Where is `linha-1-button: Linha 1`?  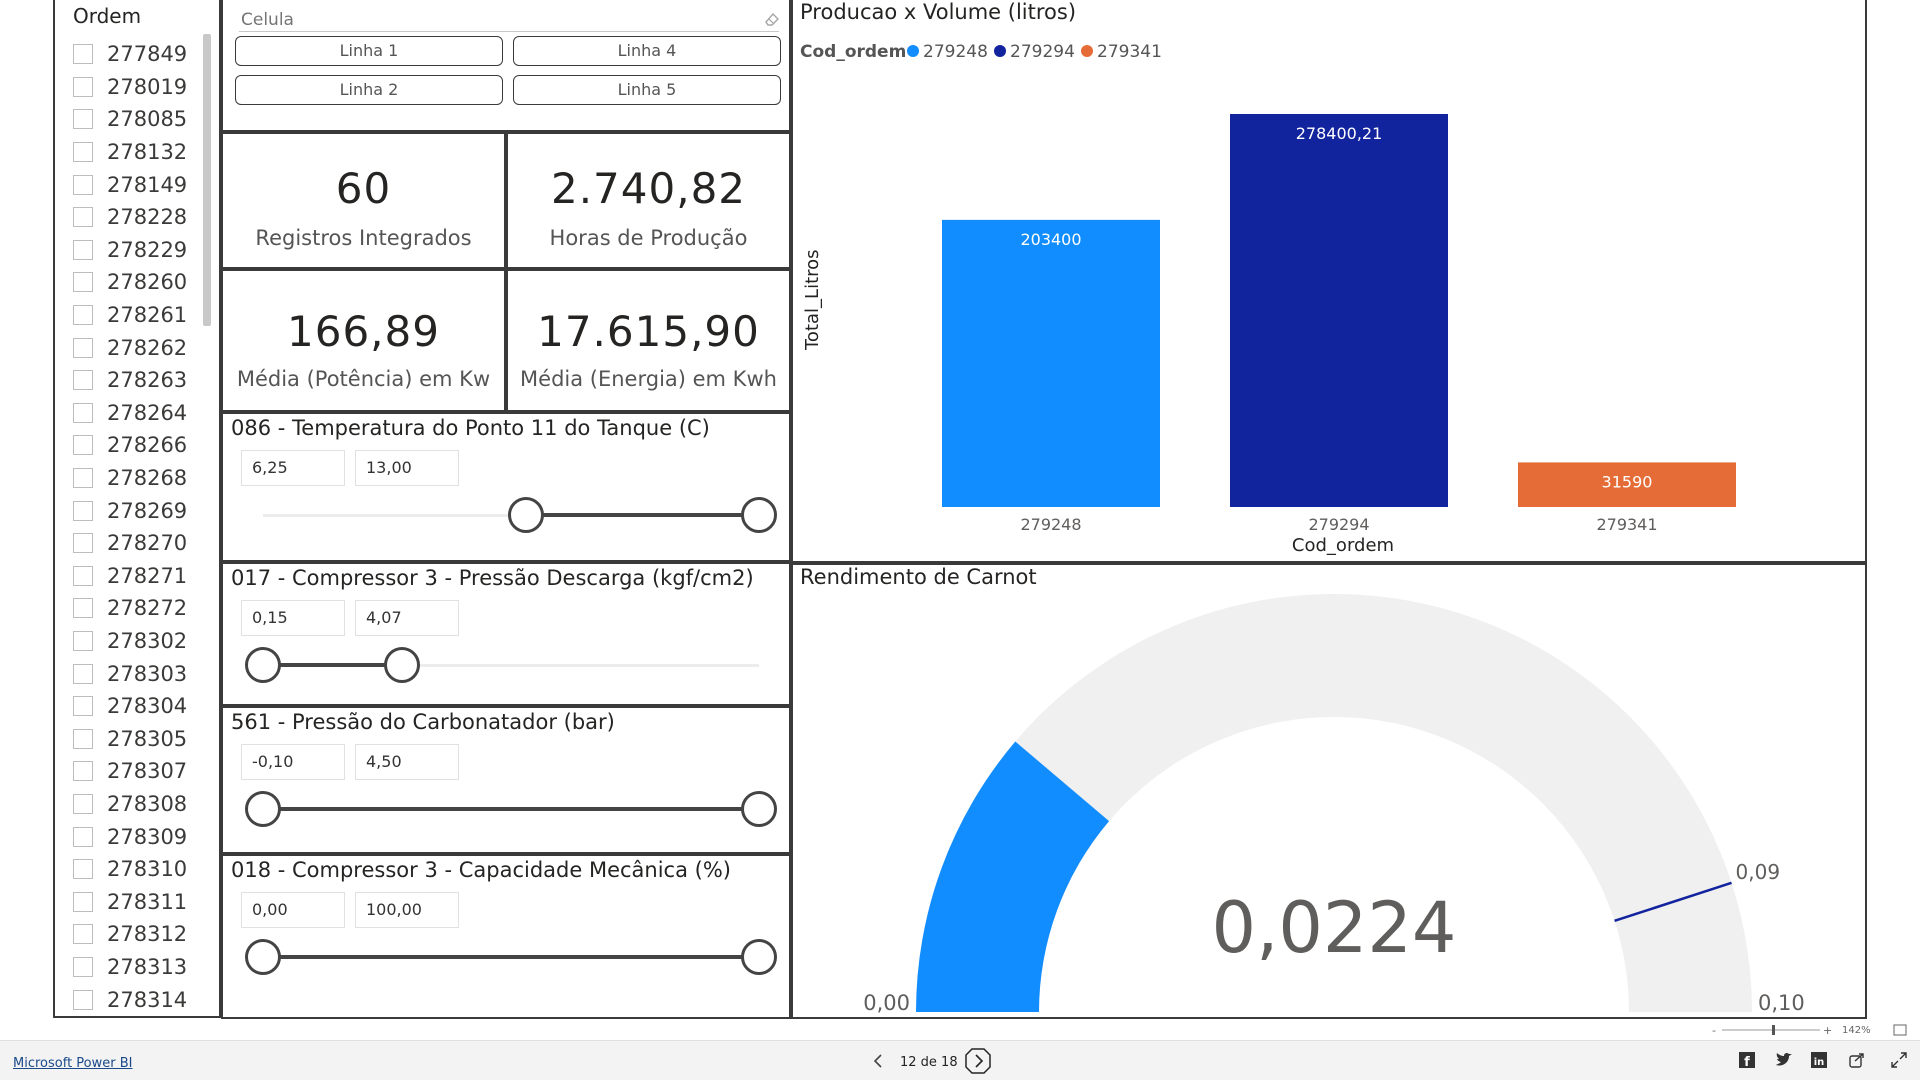
linha-1-button: Linha 1 is located at coordinates (369, 51).